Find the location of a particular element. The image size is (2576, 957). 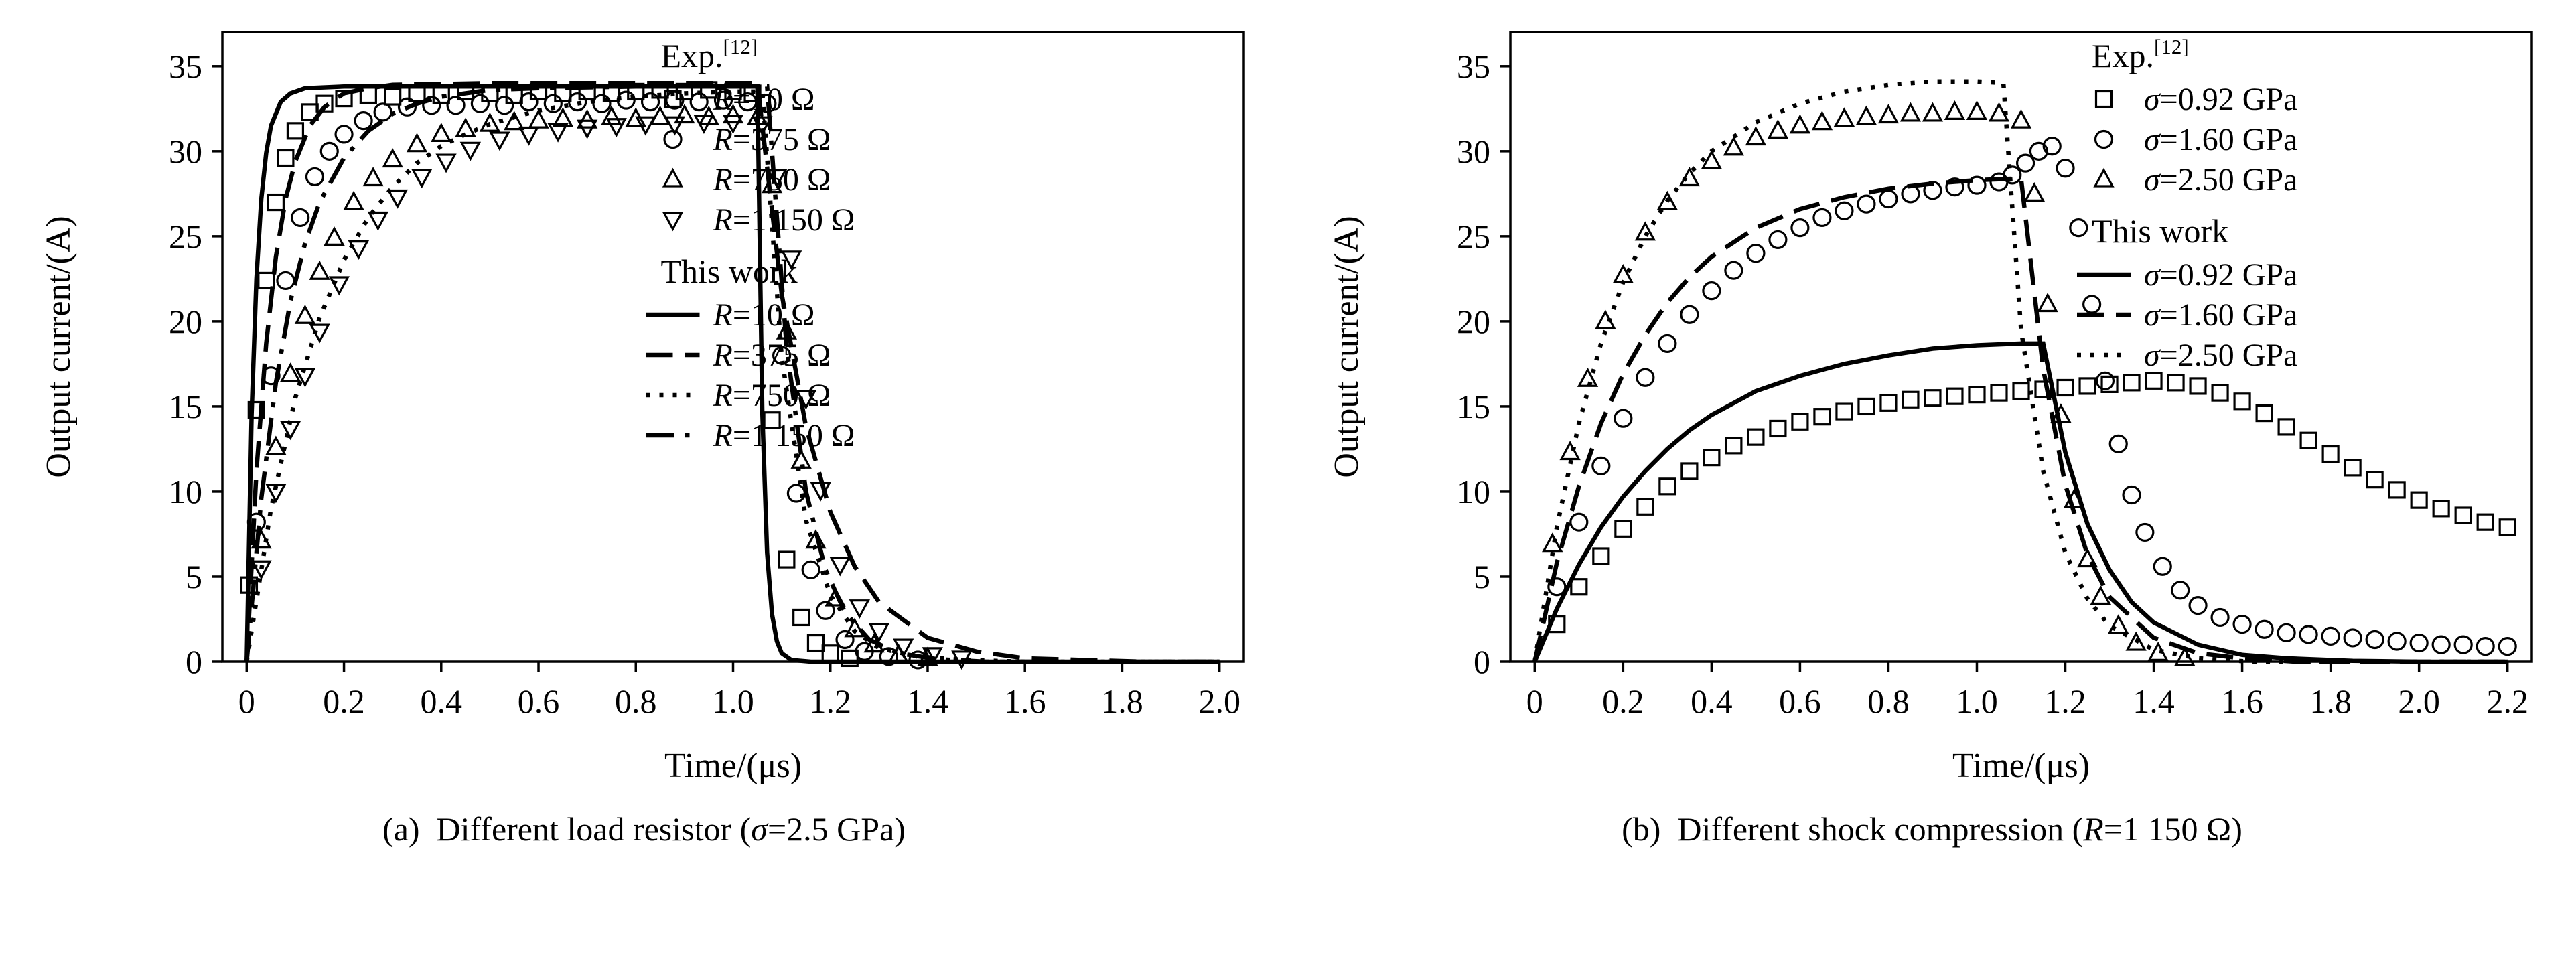

series-sim-s092 is located at coordinates (2020, 502).